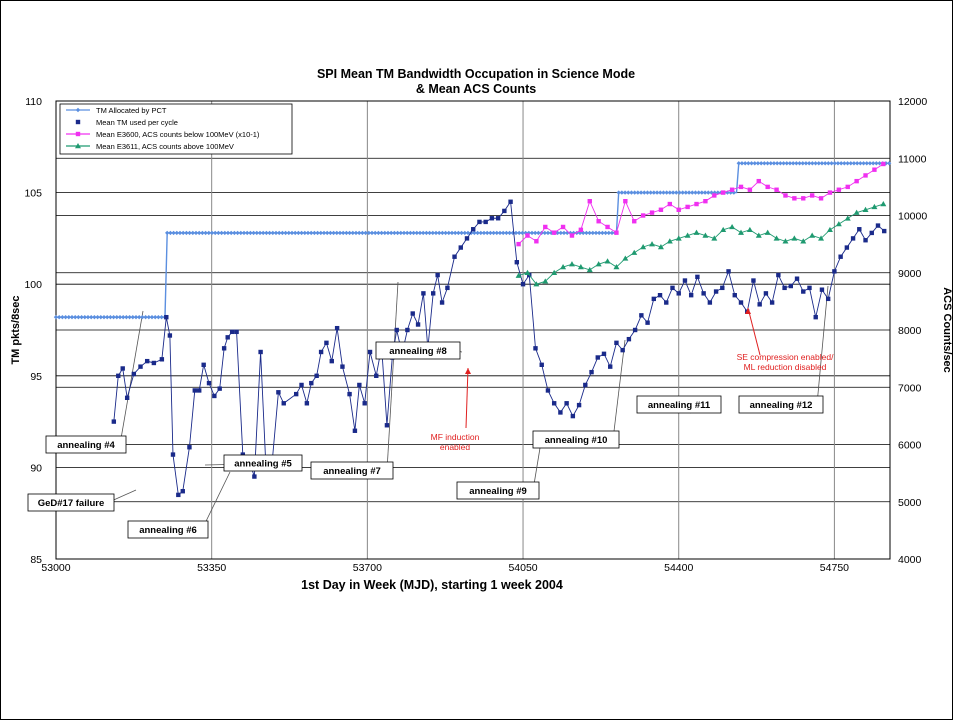 The width and height of the screenshot is (953, 725). I want to click on legend-item: TM Allocated by PCT, so click(116, 110).